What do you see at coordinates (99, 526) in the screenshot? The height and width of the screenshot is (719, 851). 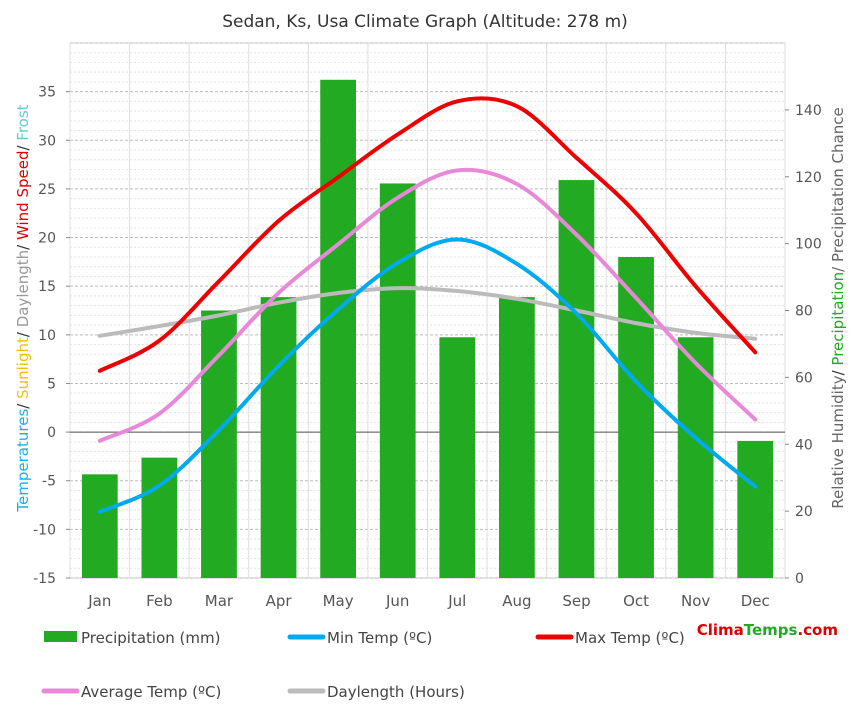 I see `precipitation-bar-jan` at bounding box center [99, 526].